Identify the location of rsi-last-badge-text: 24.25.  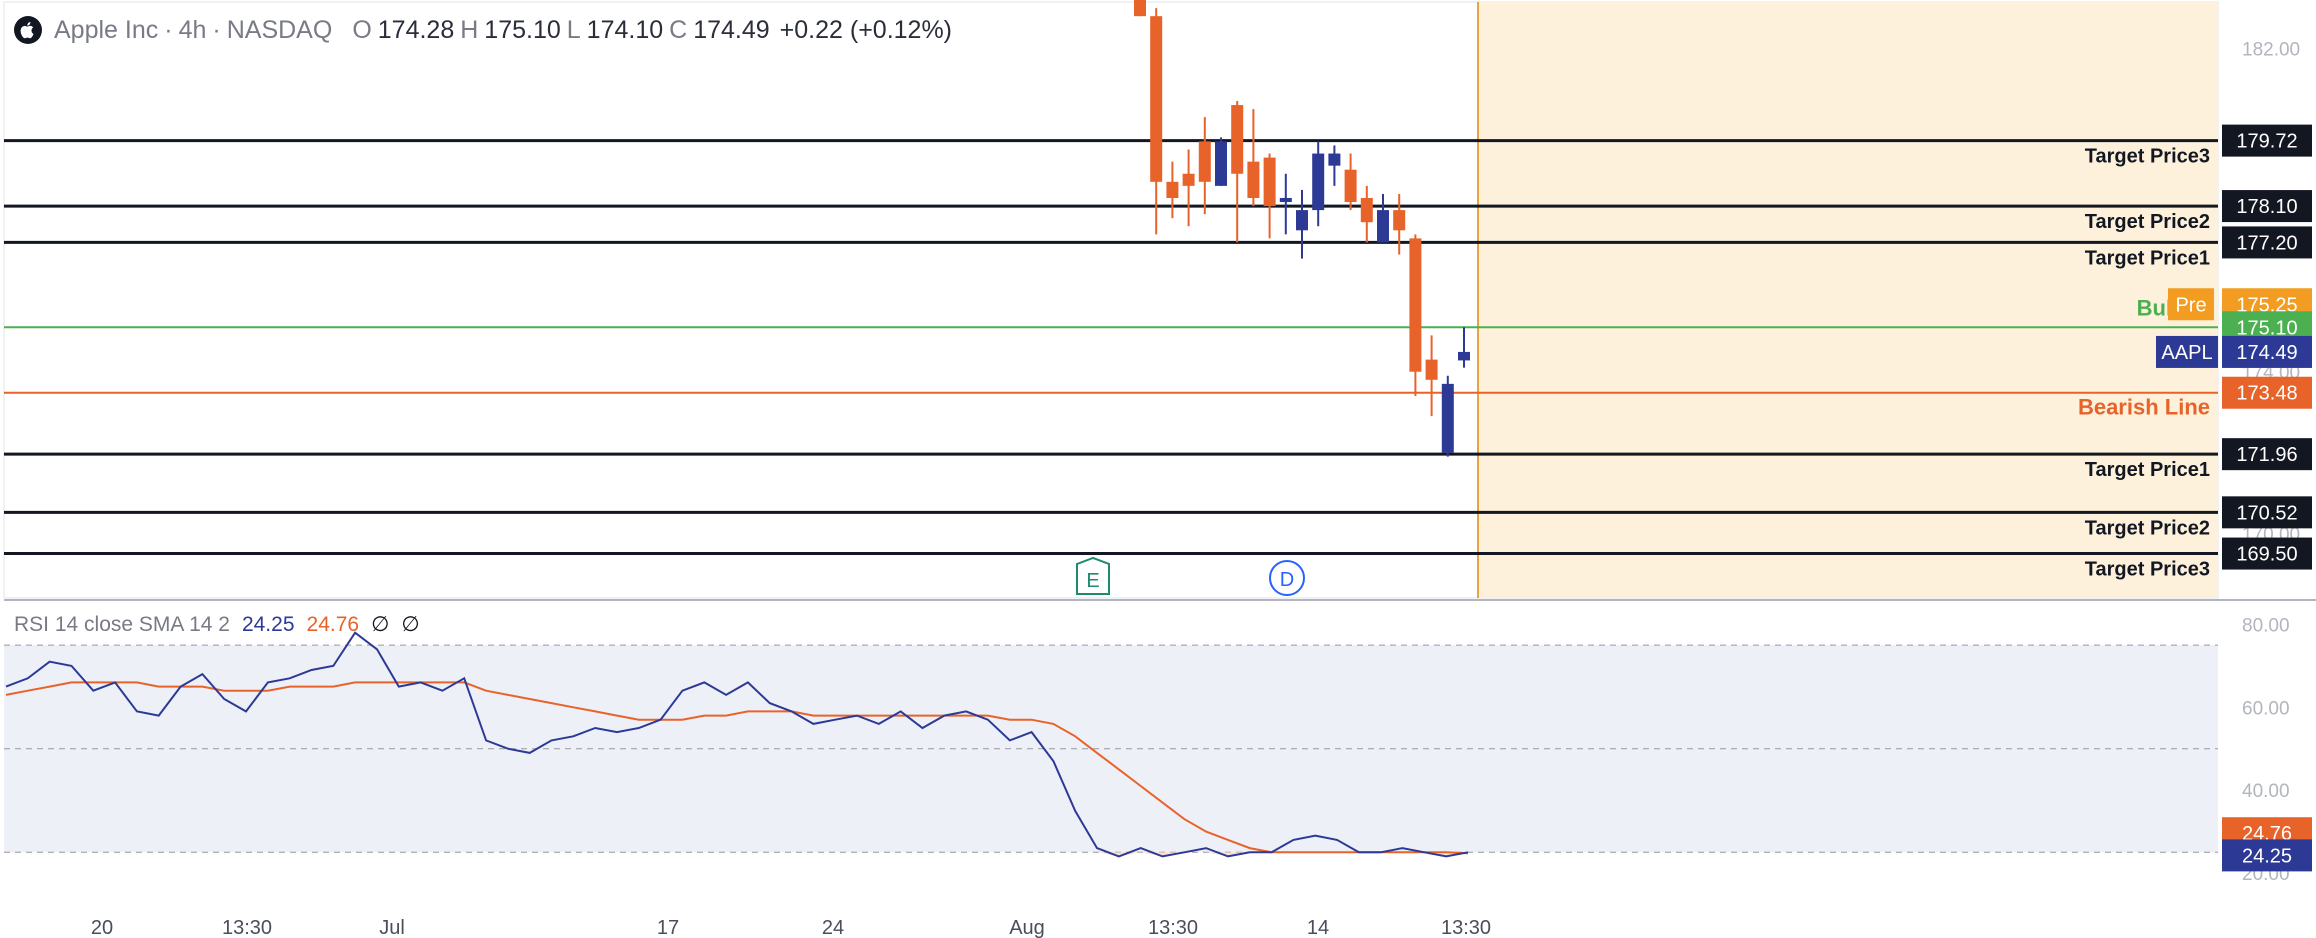
(2267, 856).